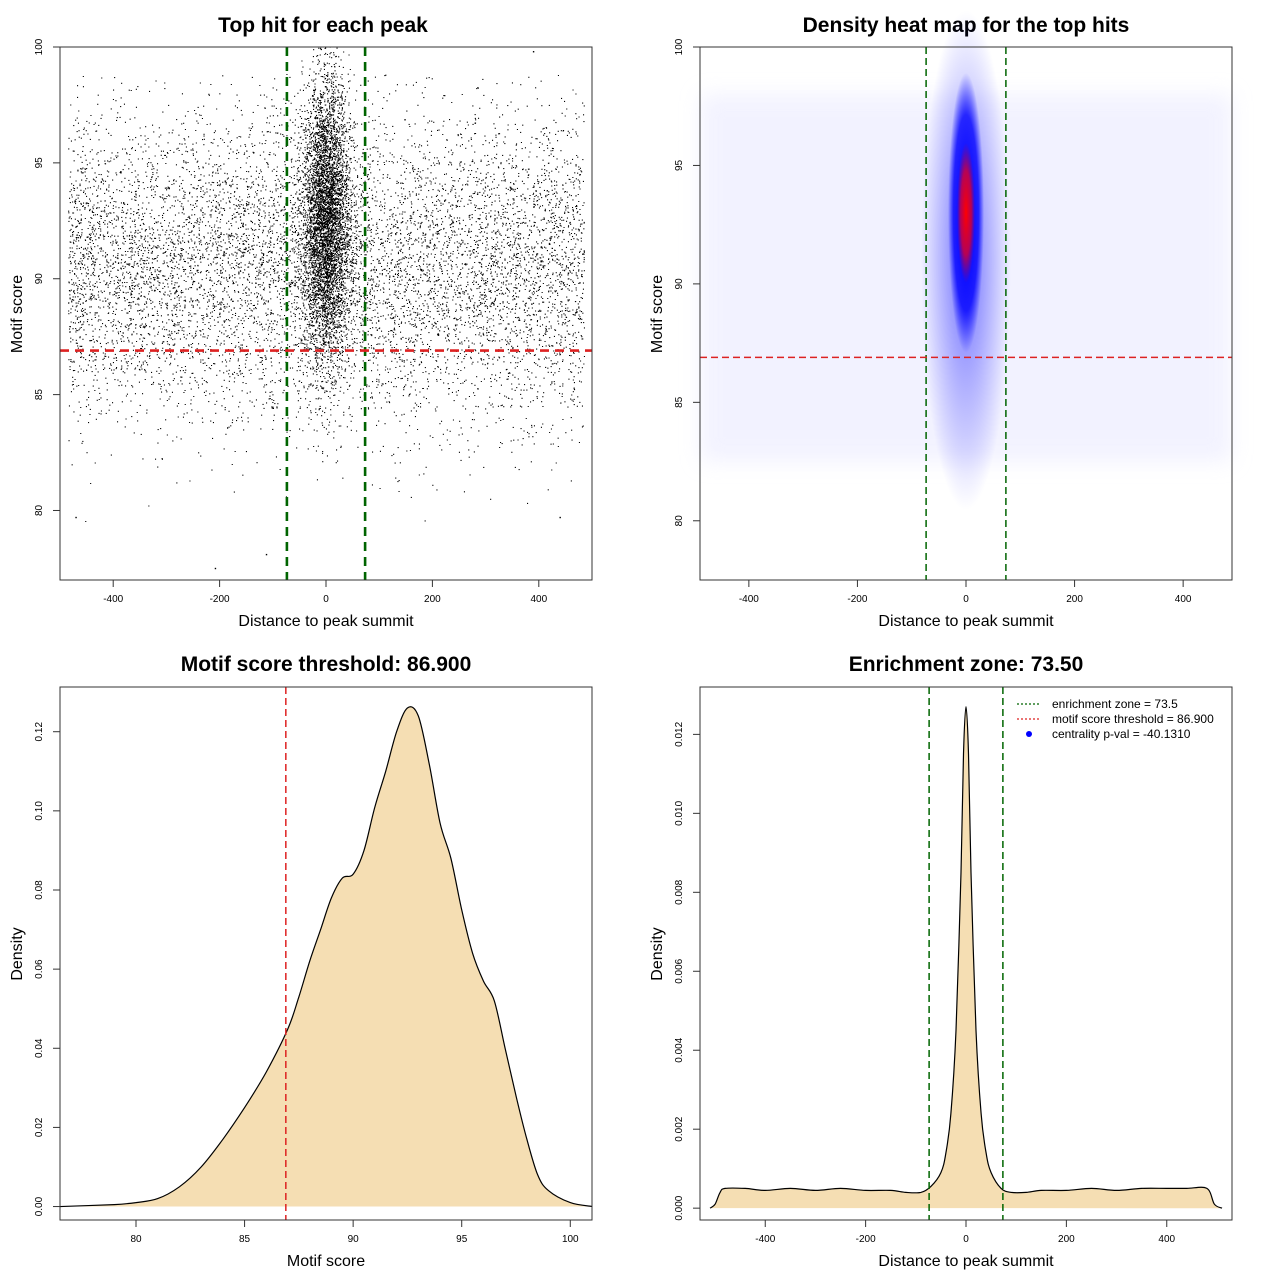  I want to click on y-tick-label: 0.10, so click(39, 811).